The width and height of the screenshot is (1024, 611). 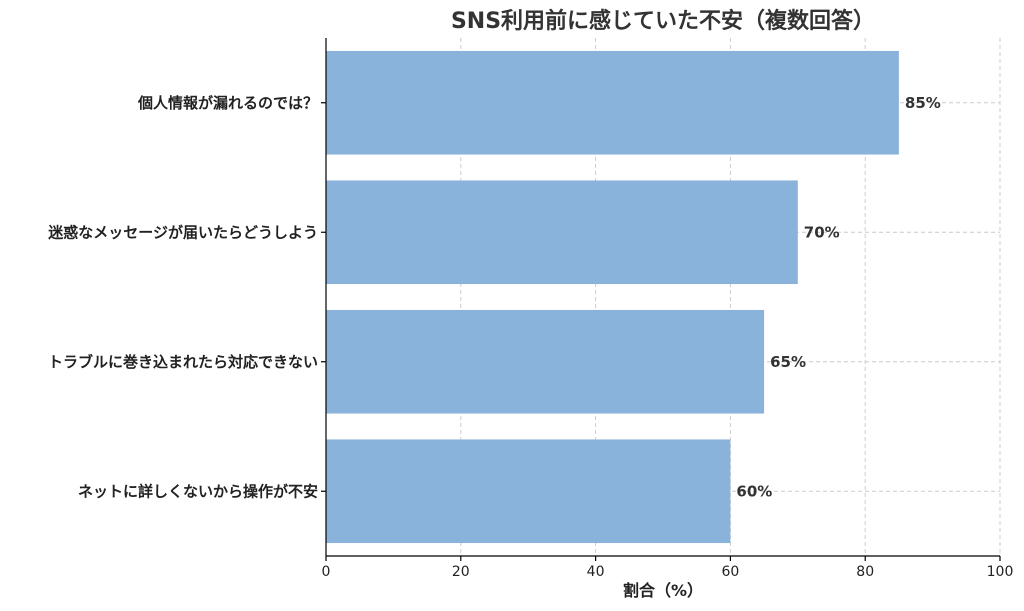 What do you see at coordinates (461, 572) in the screenshot?
I see `x-tick-label: 20` at bounding box center [461, 572].